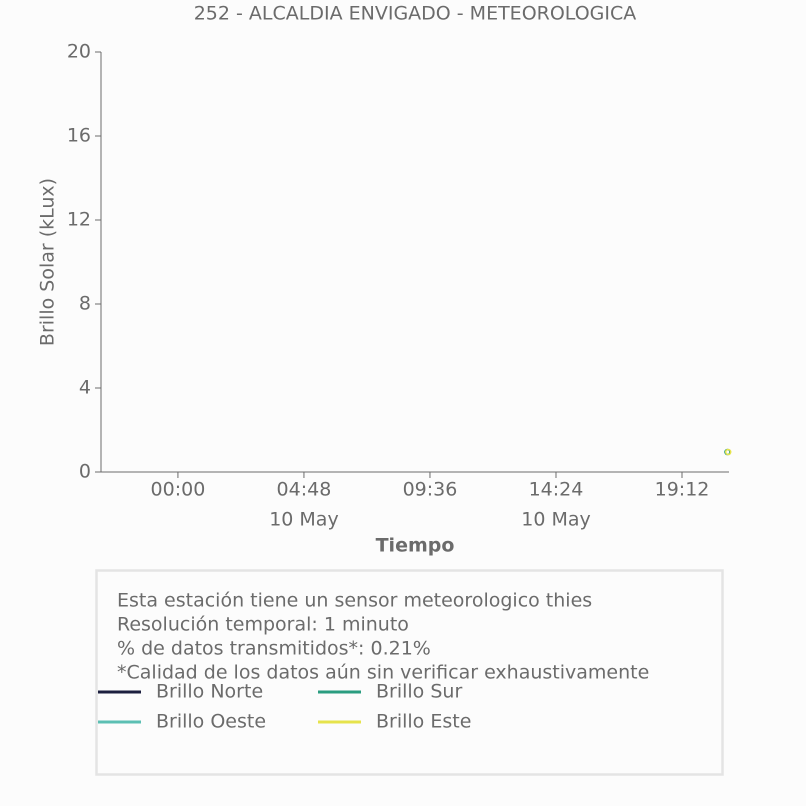  I want to click on y-tick-label: 20, so click(79, 52).